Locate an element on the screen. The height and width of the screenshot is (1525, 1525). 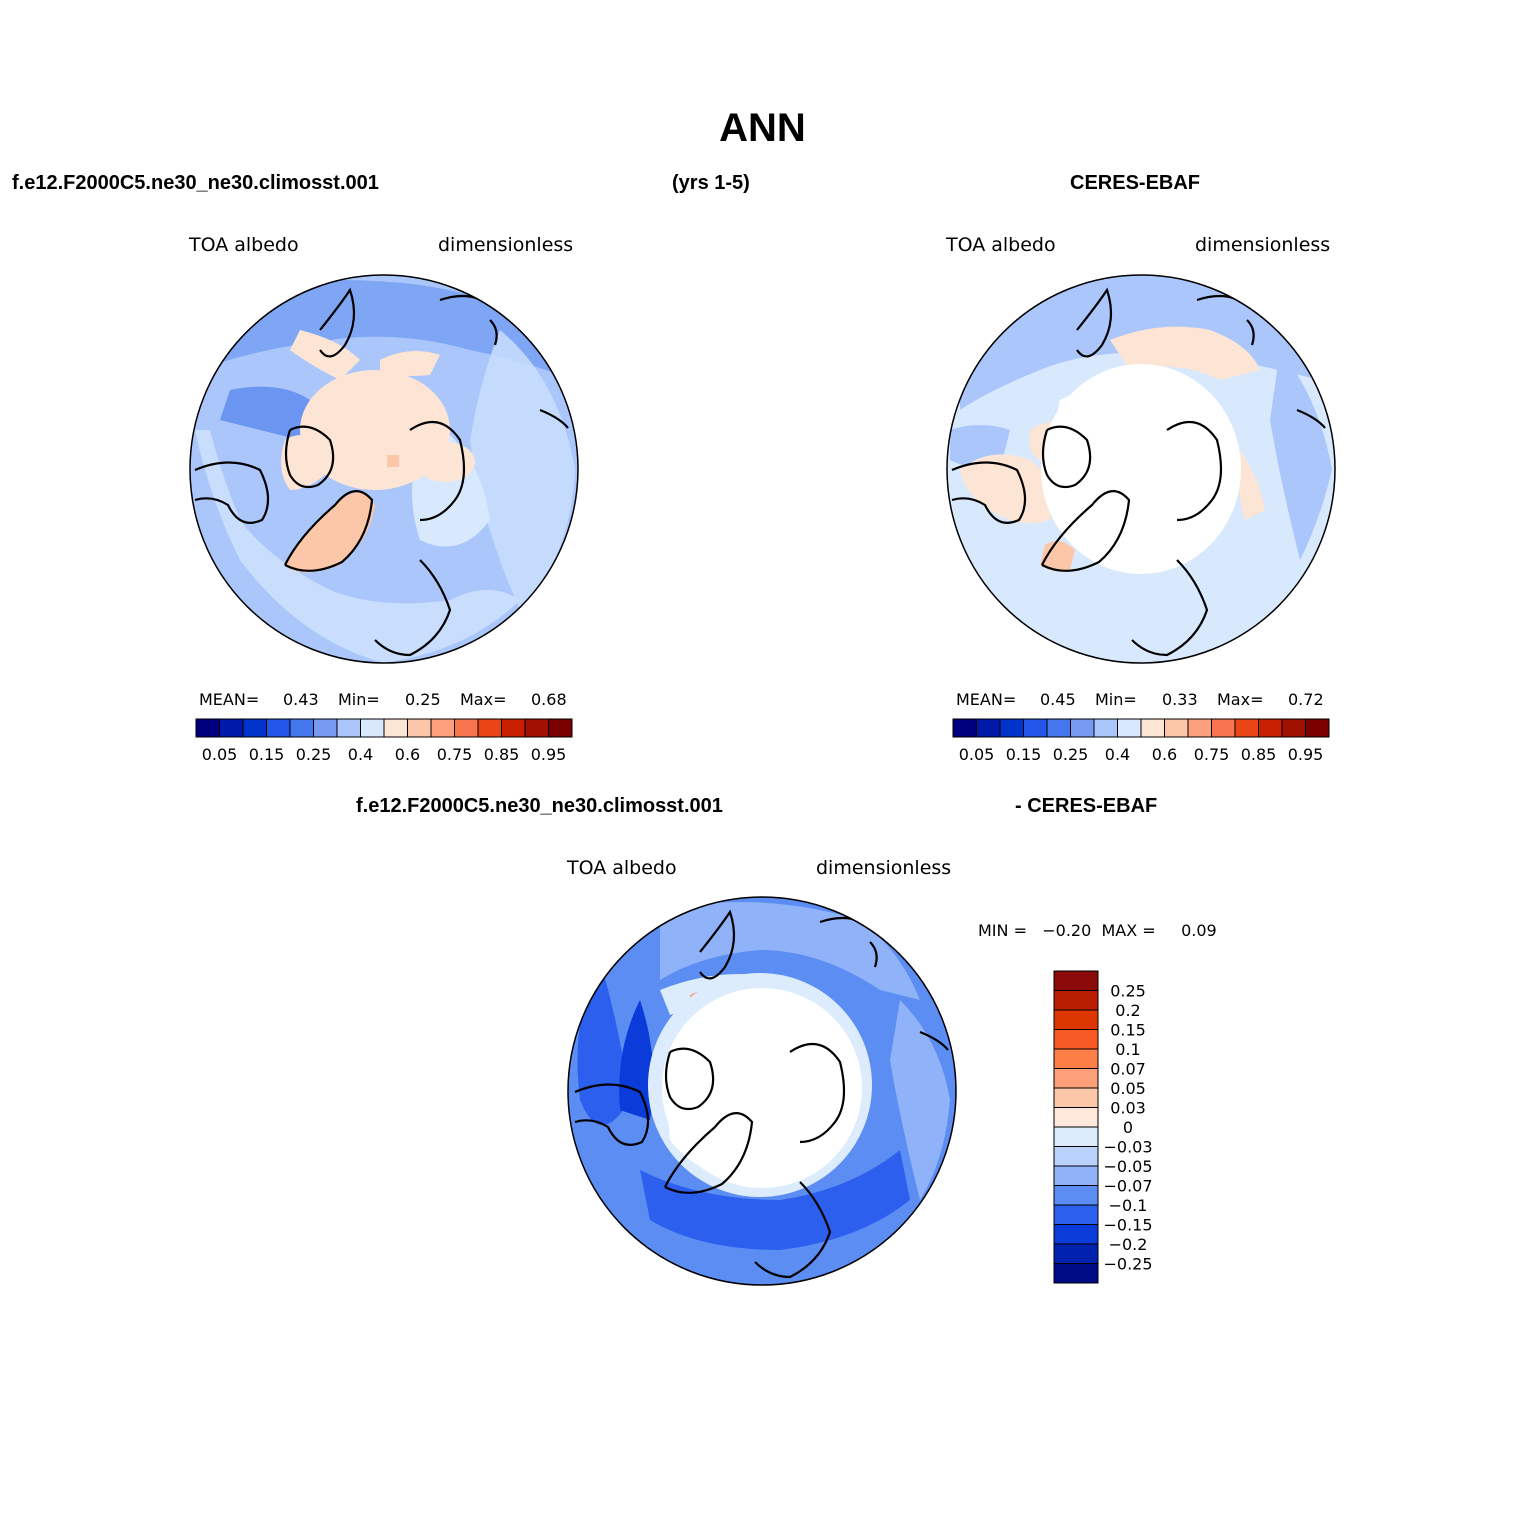
case-name-header: f.e12.F2000C5.ne30_ne30.climosst.001 is located at coordinates (195, 183).